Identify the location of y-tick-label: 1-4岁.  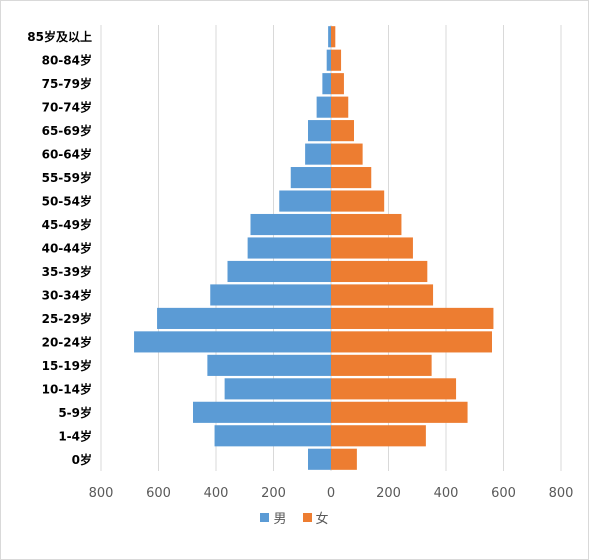
(75, 435).